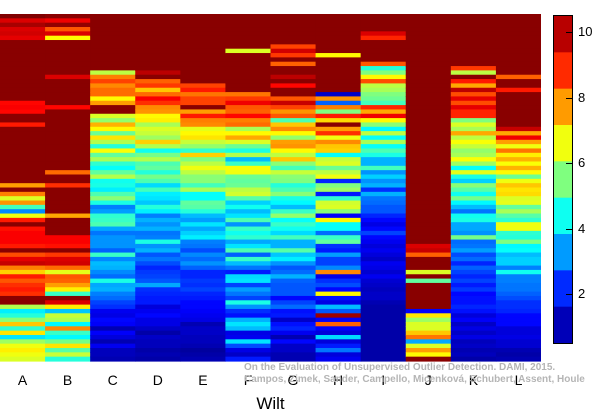 The height and width of the screenshot is (414, 605). What do you see at coordinates (518, 188) in the screenshot?
I see `heatmap-column-L` at bounding box center [518, 188].